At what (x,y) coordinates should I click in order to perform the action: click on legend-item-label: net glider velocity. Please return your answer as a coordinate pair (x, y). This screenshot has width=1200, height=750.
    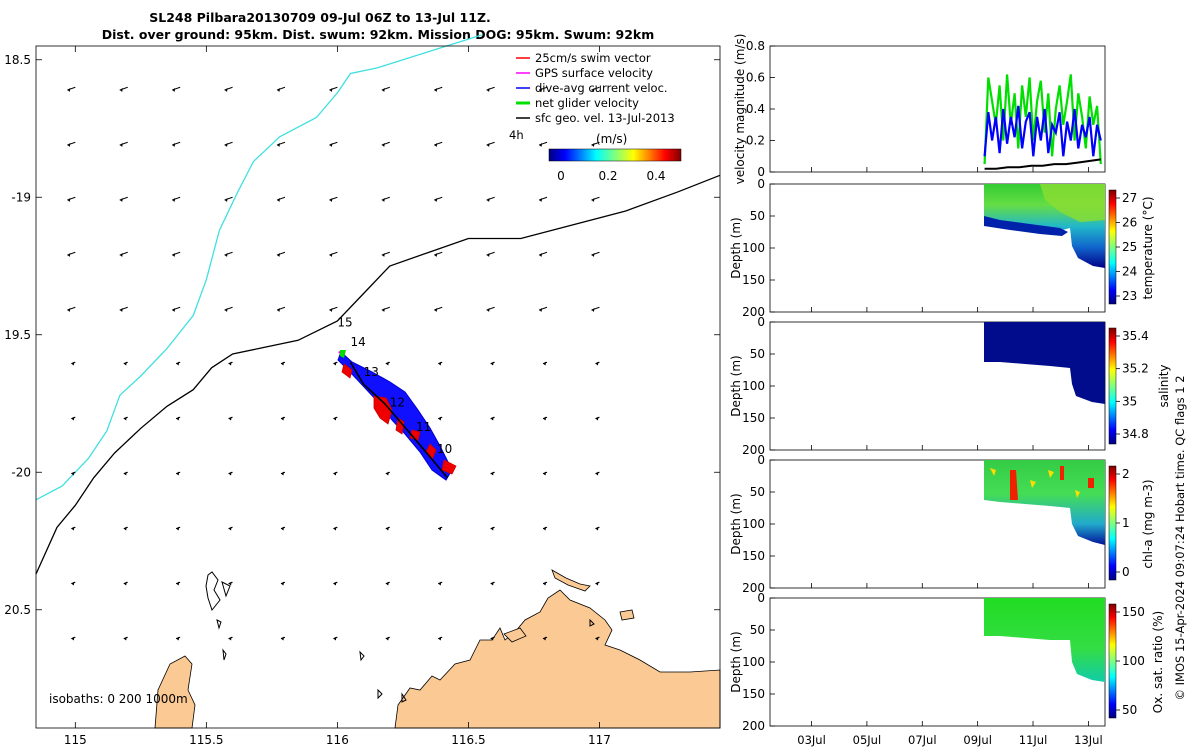
    Looking at the image, I should click on (587, 103).